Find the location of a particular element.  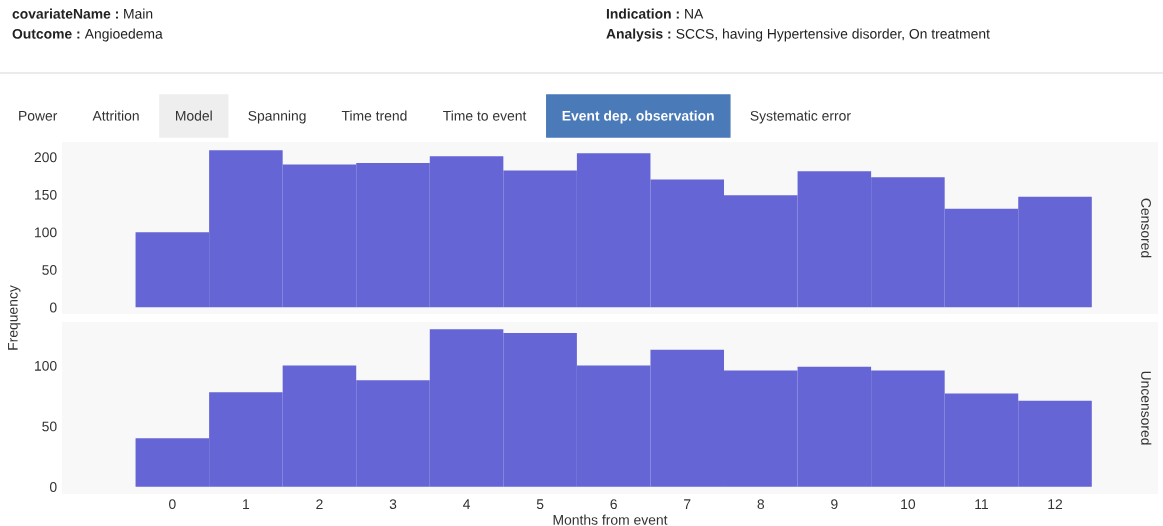

x-tick-label: 3 is located at coordinates (393, 504).